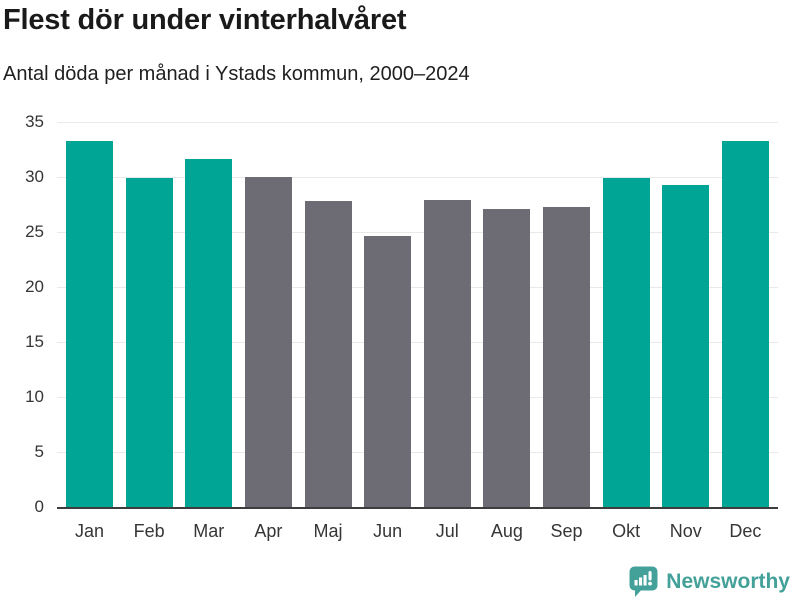 Image resolution: width=800 pixels, height=600 pixels. What do you see at coordinates (209, 531) in the screenshot?
I see `x-tick-label-mar: Mar` at bounding box center [209, 531].